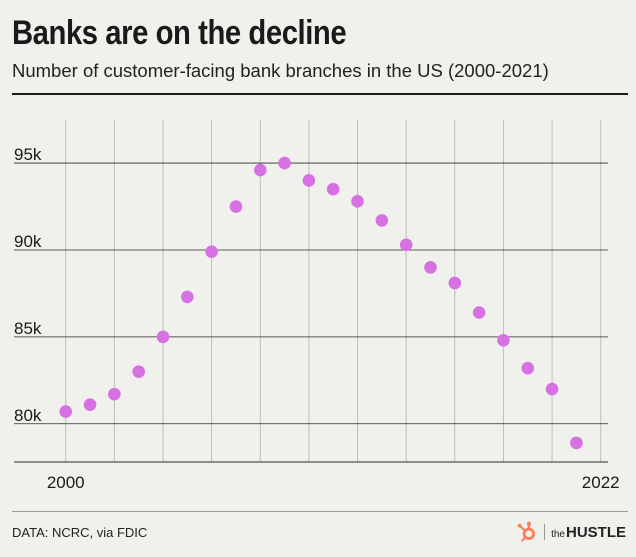  What do you see at coordinates (28, 328) in the screenshot?
I see `y-tick-label: 85k` at bounding box center [28, 328].